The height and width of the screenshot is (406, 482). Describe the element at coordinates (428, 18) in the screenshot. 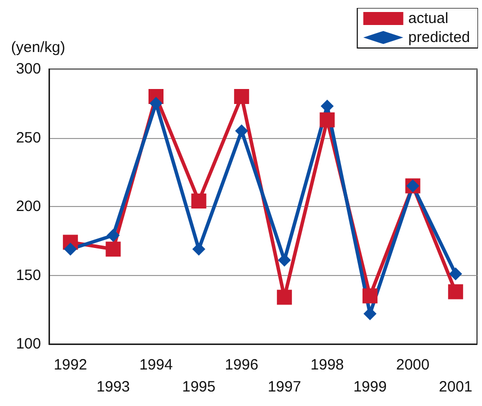

I see `legend-label: actual` at that location.